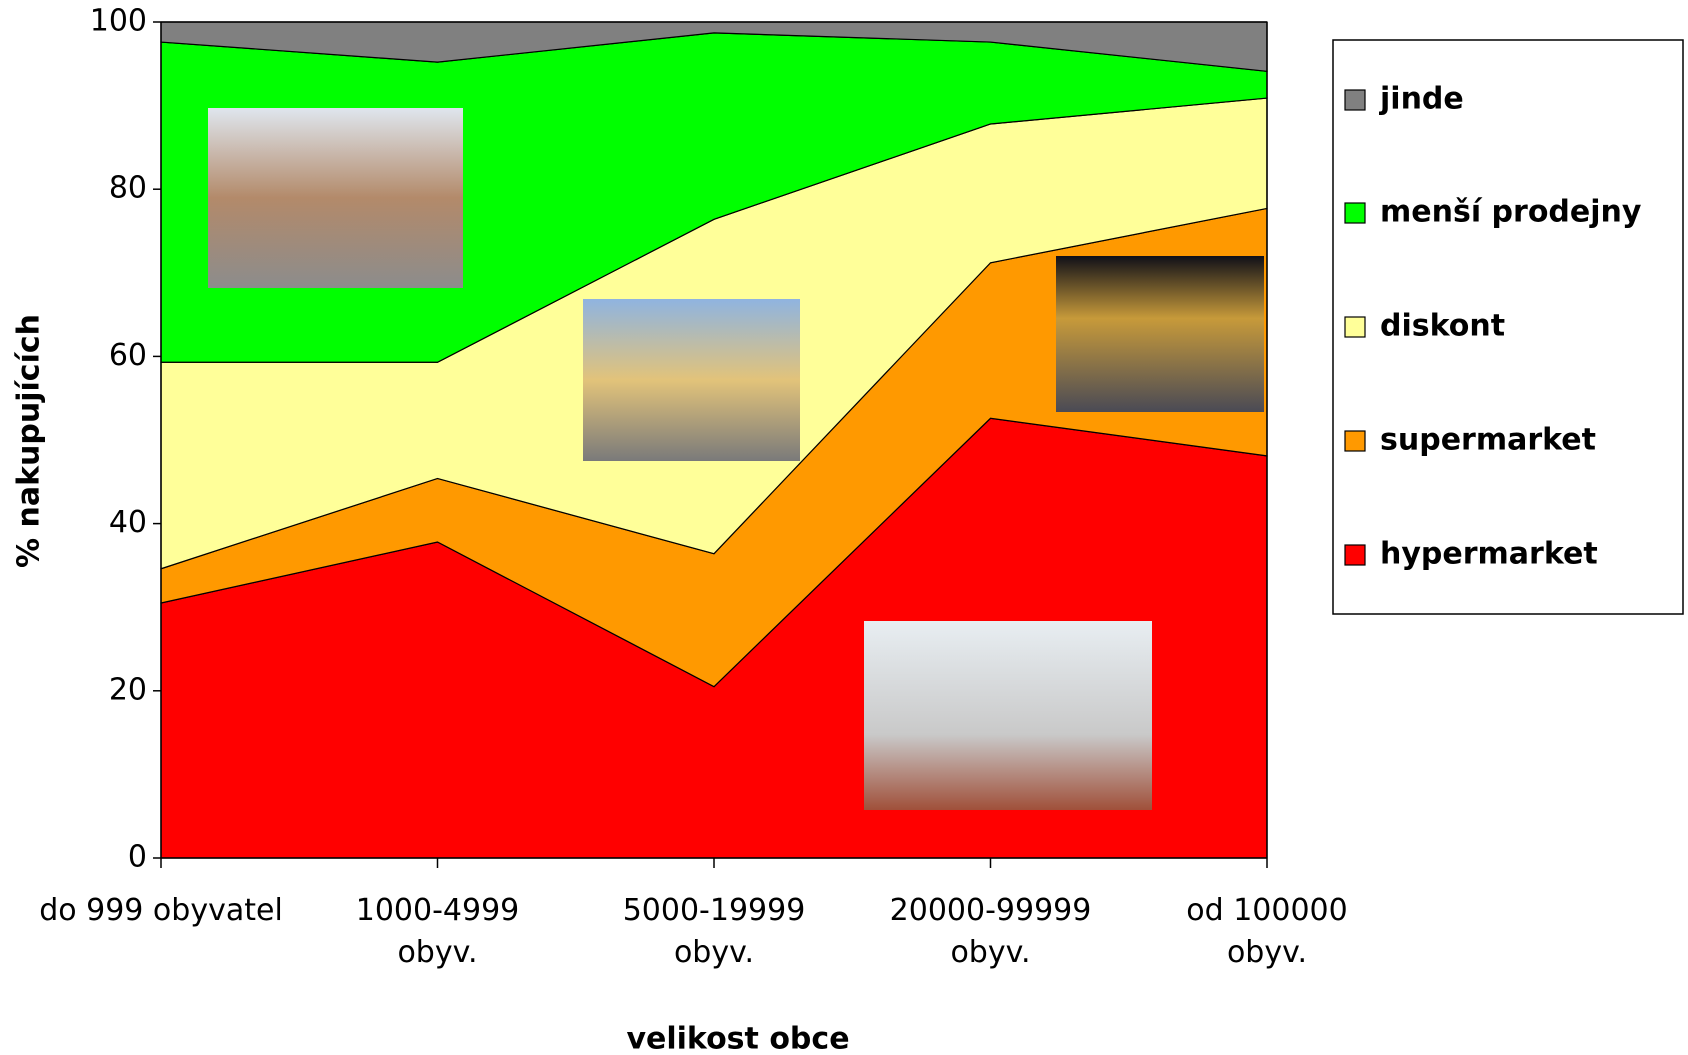 This screenshot has width=1688, height=1055. Describe the element at coordinates (1511, 212) in the screenshot. I see `legend-label: menší prodejny` at that location.